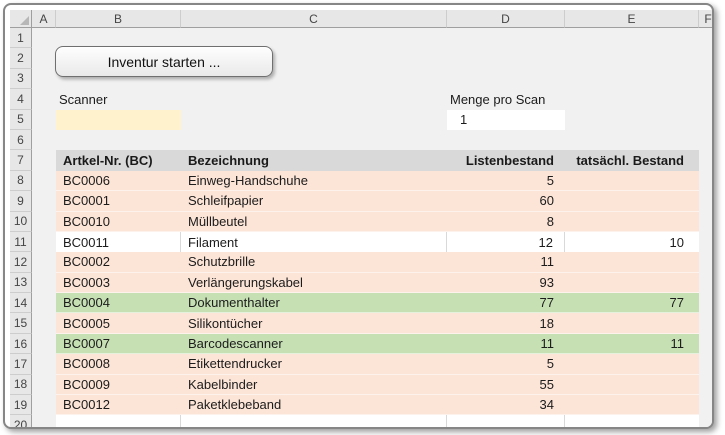 The width and height of the screenshot is (725, 435). Describe the element at coordinates (21, 221) in the screenshot. I see `row-header-10: 10` at that location.